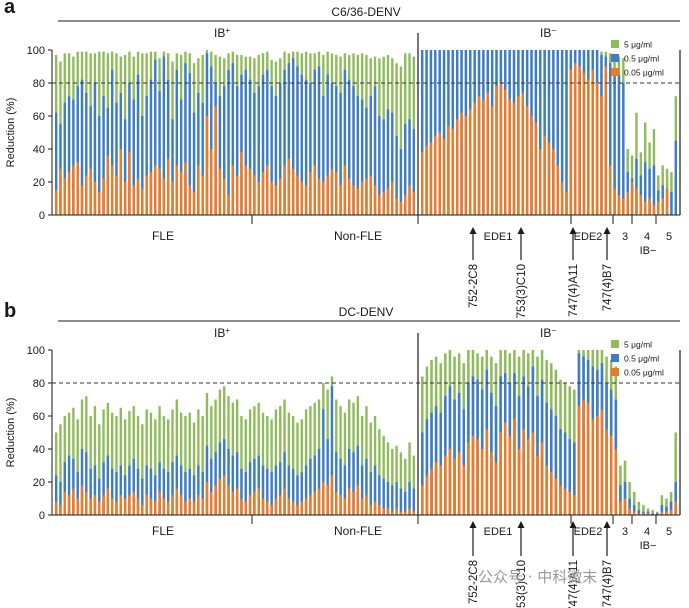 This screenshot has height=608, width=689. What do you see at coordinates (163, 531) in the screenshot?
I see `category-fle: FLE` at bounding box center [163, 531].